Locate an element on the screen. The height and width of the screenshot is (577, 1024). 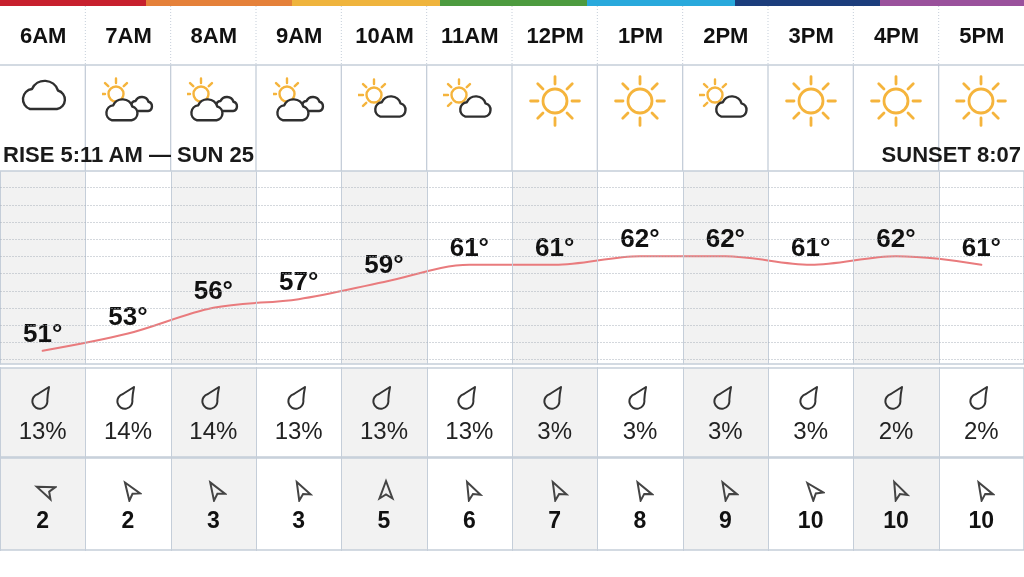
data-label: 6 is located at coordinates (469, 520).